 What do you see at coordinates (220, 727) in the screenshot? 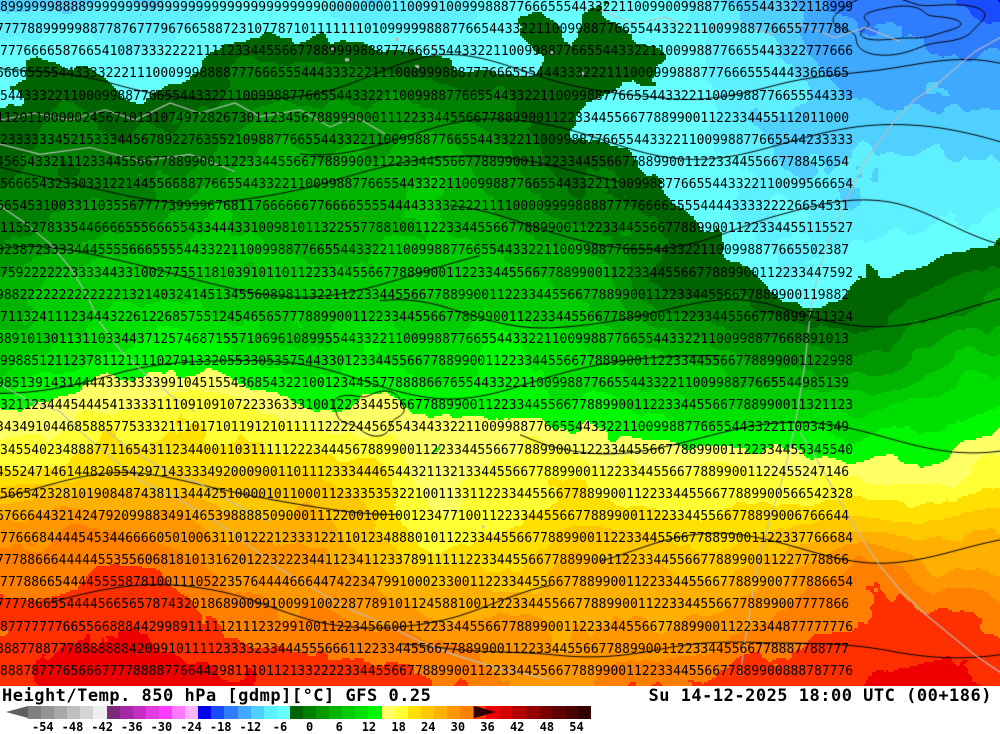
I see `legend-tick: -18` at bounding box center [220, 727].